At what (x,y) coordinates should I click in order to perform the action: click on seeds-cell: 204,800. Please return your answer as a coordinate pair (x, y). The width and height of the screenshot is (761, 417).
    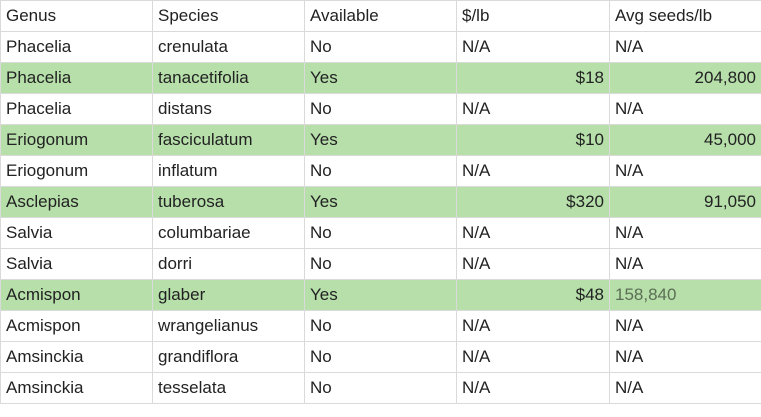
    Looking at the image, I should click on (685, 78).